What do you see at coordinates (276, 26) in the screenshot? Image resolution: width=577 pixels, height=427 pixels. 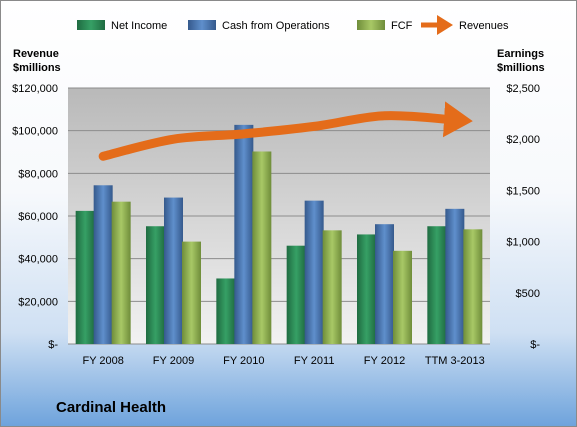 I see `legend-label: Cash from Operations` at bounding box center [276, 26].